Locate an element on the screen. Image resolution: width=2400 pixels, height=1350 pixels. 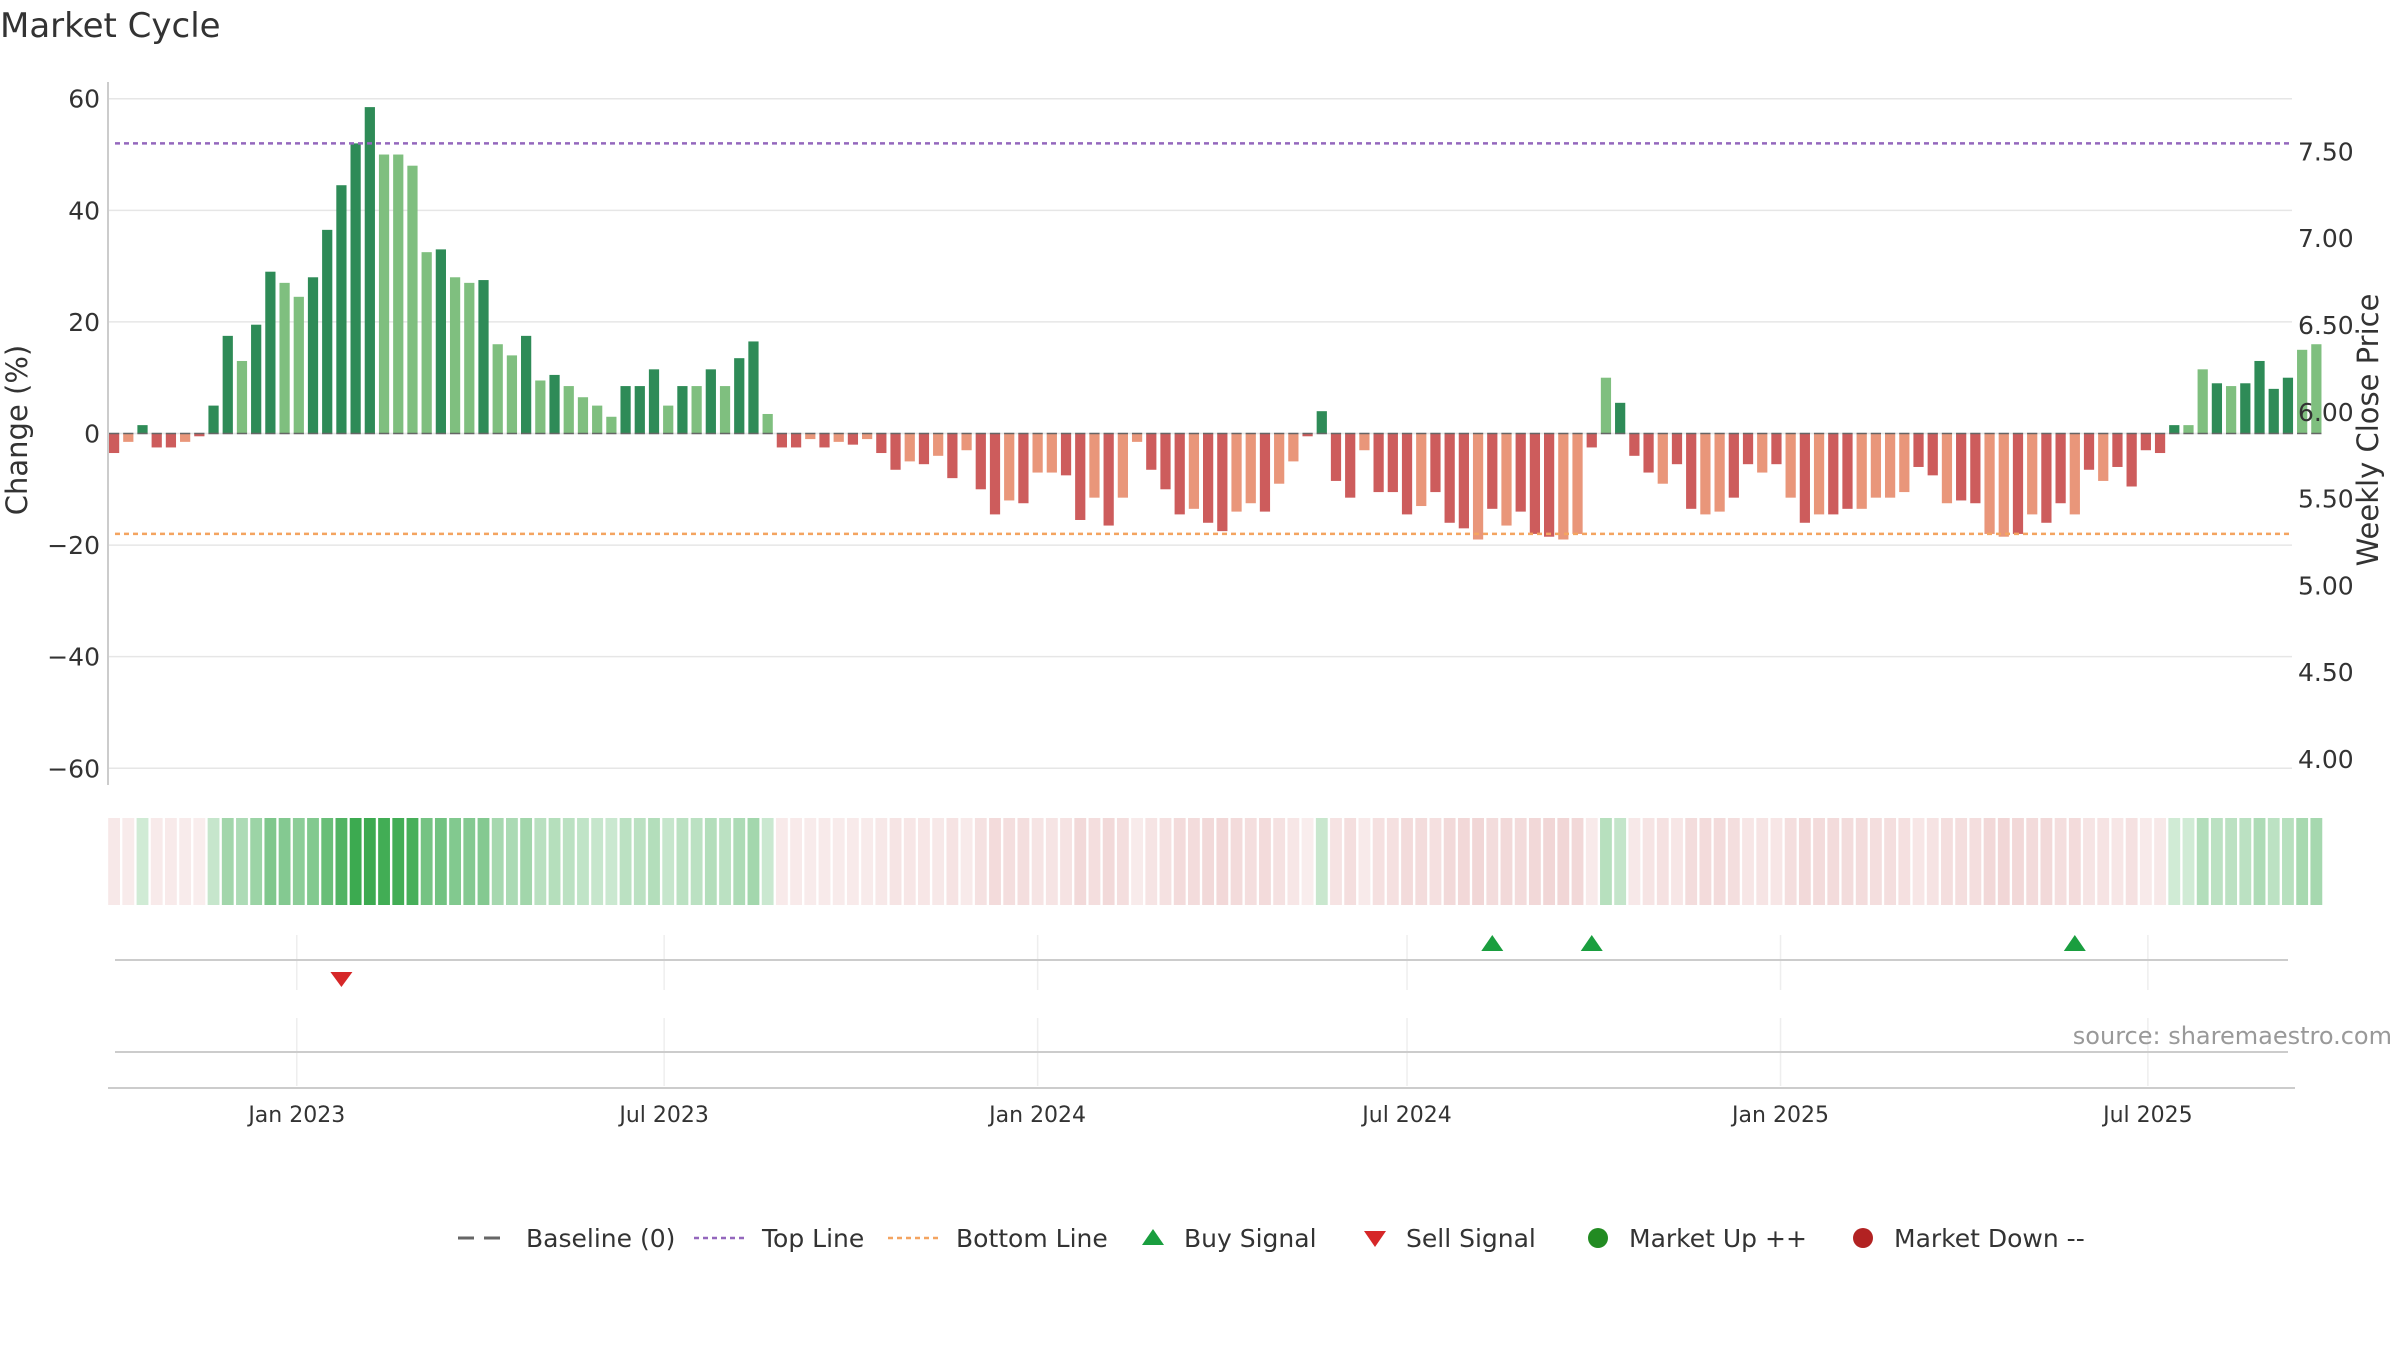
x-tick-label: Jan 2024 is located at coordinates (1036, 1115).